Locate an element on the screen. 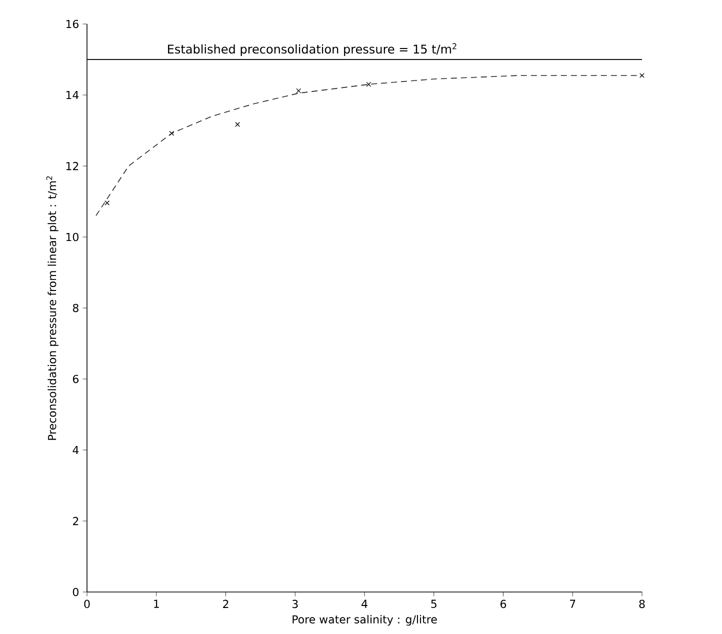  y-axis-title: Preconsolidation pressure from linear plot : t/m$^{2}$ is located at coordinates (52, 308).